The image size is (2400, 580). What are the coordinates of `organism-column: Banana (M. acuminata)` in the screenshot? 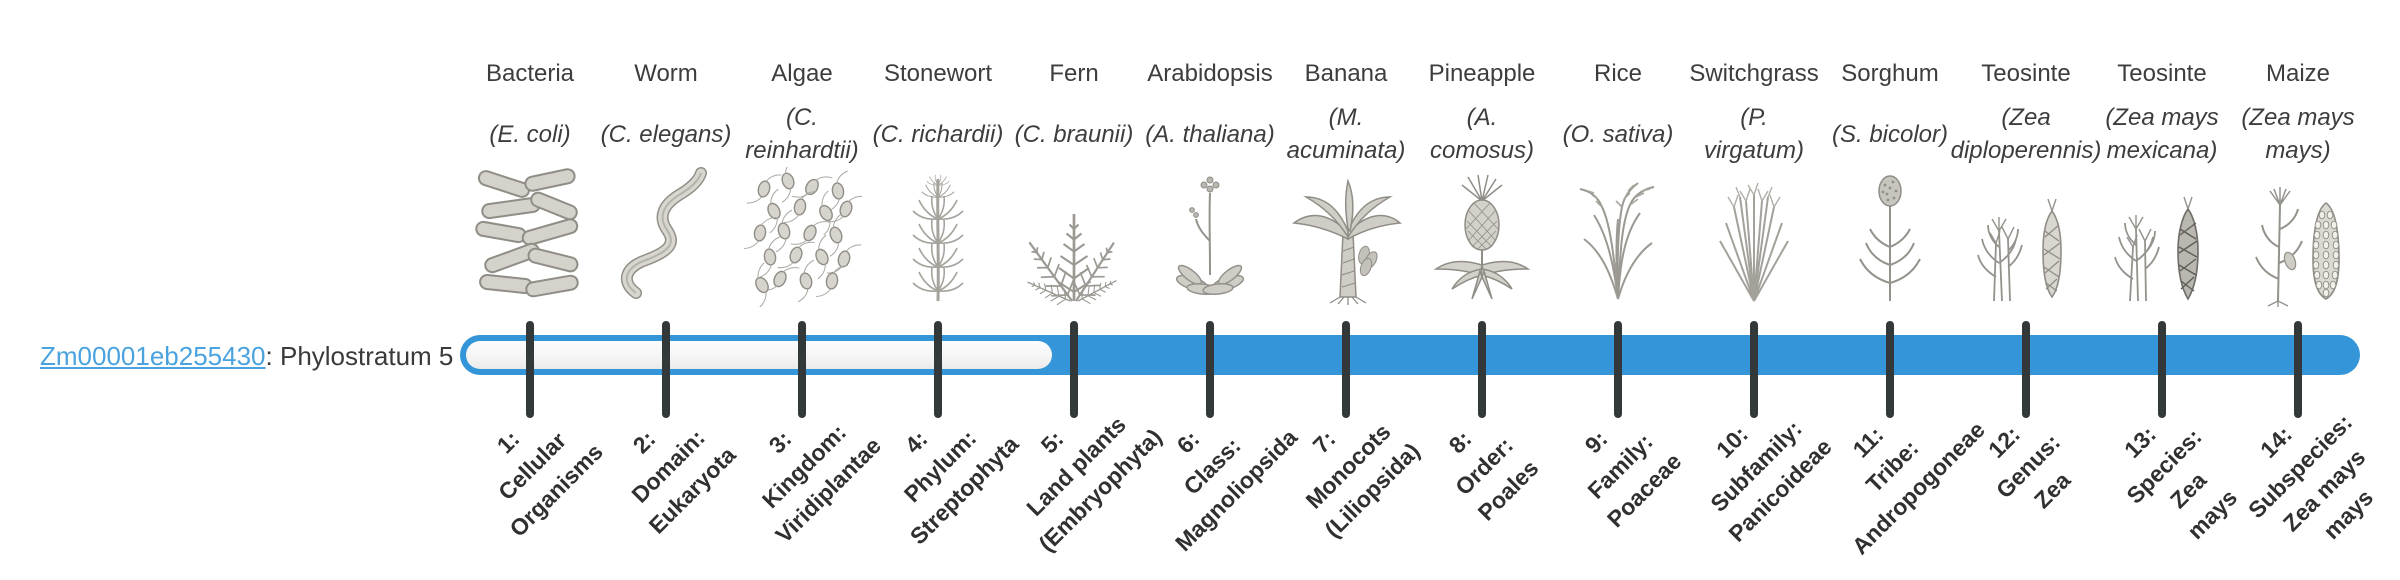 It's located at (1346, 290).